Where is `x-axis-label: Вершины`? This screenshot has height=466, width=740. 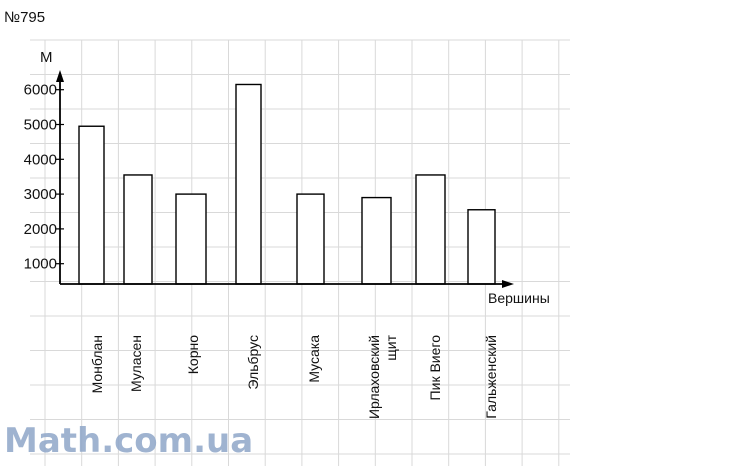
x-axis-label: Вершины is located at coordinates (519, 298).